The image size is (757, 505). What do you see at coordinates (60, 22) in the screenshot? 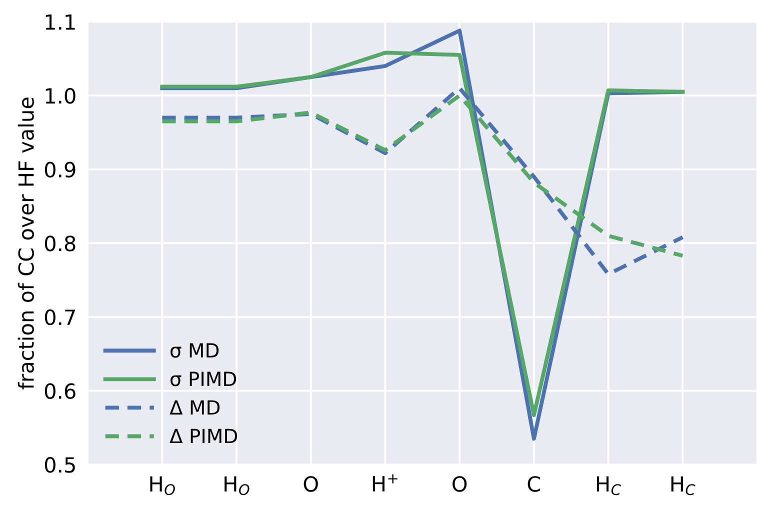
I see `y-tick-label: 1.1` at bounding box center [60, 22].